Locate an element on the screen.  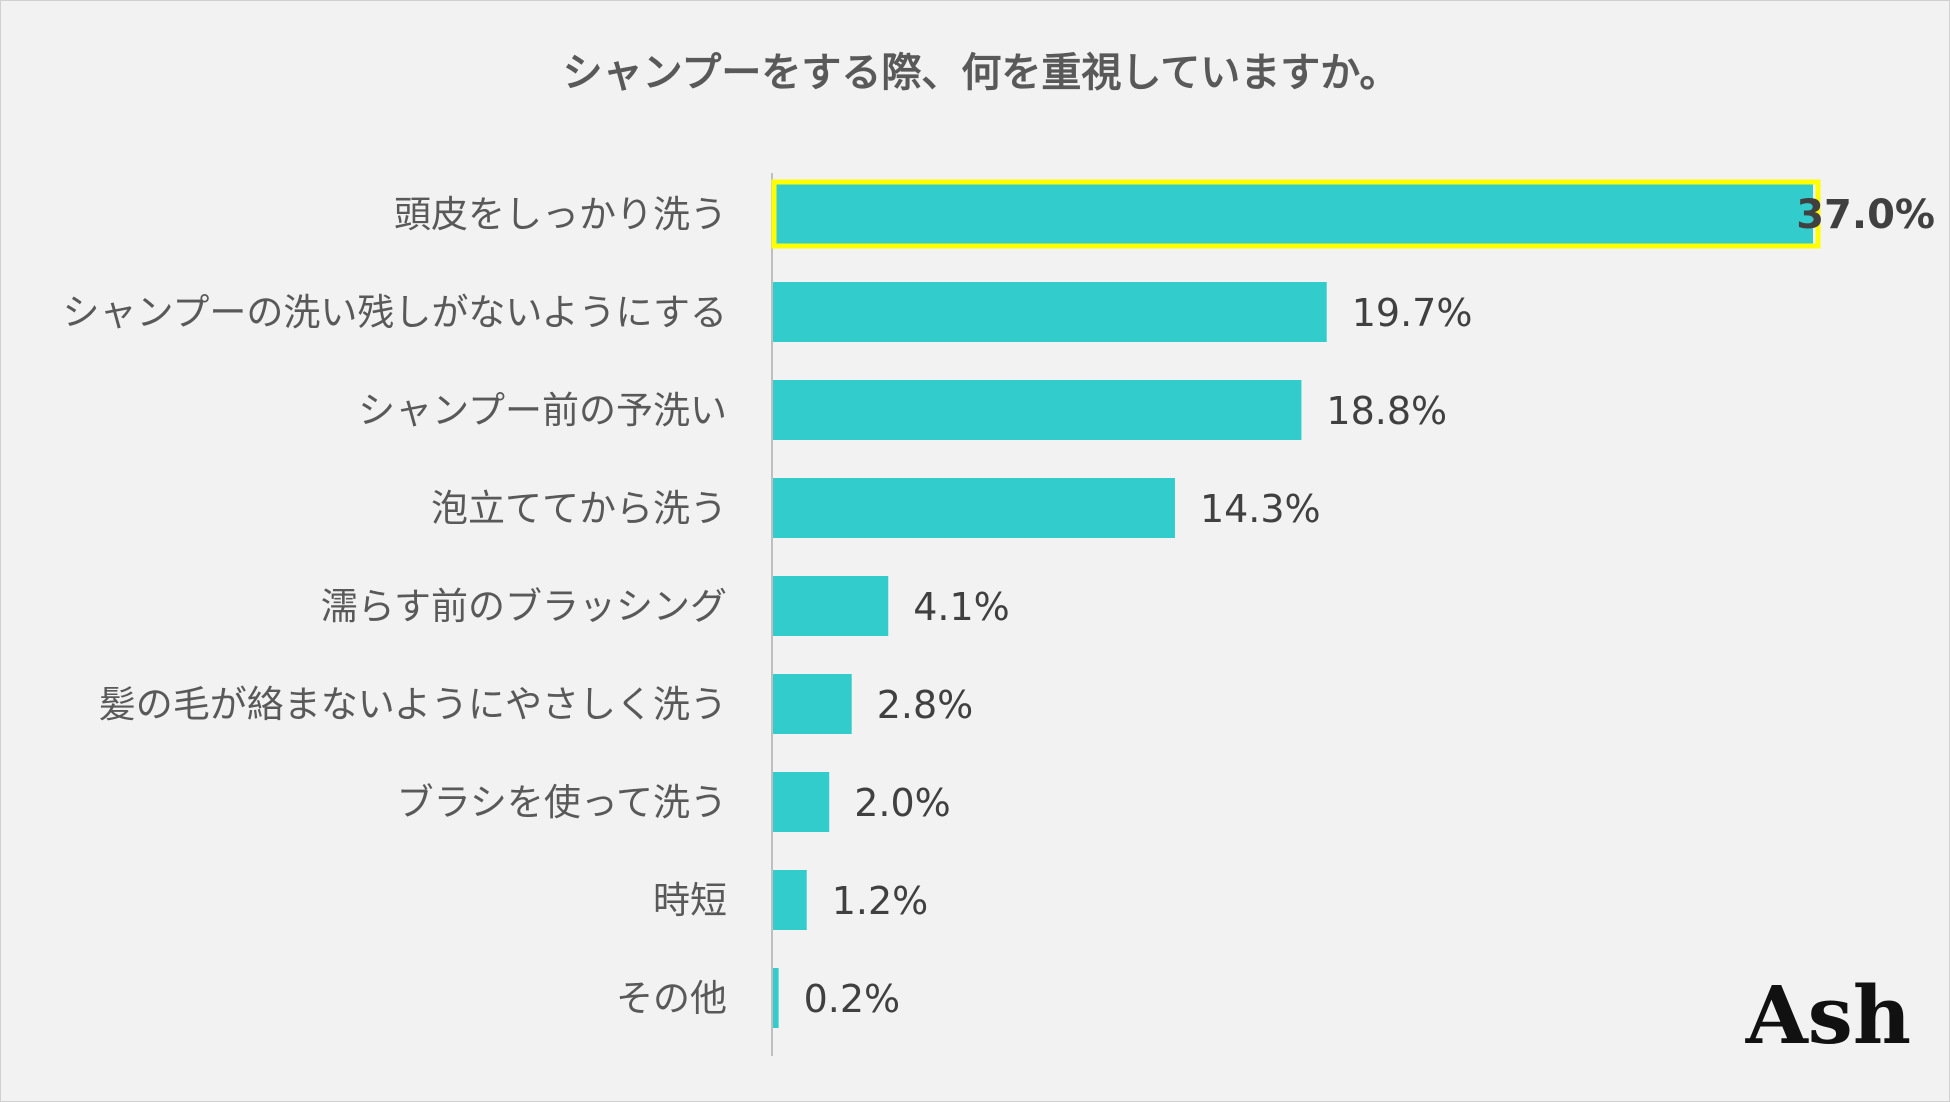
value-label: 14.3% is located at coordinates (1260, 509).